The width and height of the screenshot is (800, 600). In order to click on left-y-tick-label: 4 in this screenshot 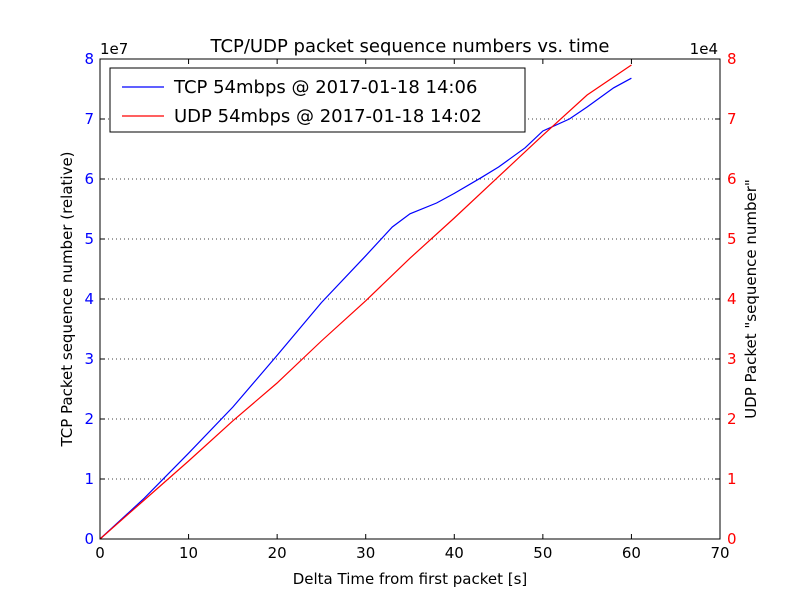, I will do `click(89, 299)`.